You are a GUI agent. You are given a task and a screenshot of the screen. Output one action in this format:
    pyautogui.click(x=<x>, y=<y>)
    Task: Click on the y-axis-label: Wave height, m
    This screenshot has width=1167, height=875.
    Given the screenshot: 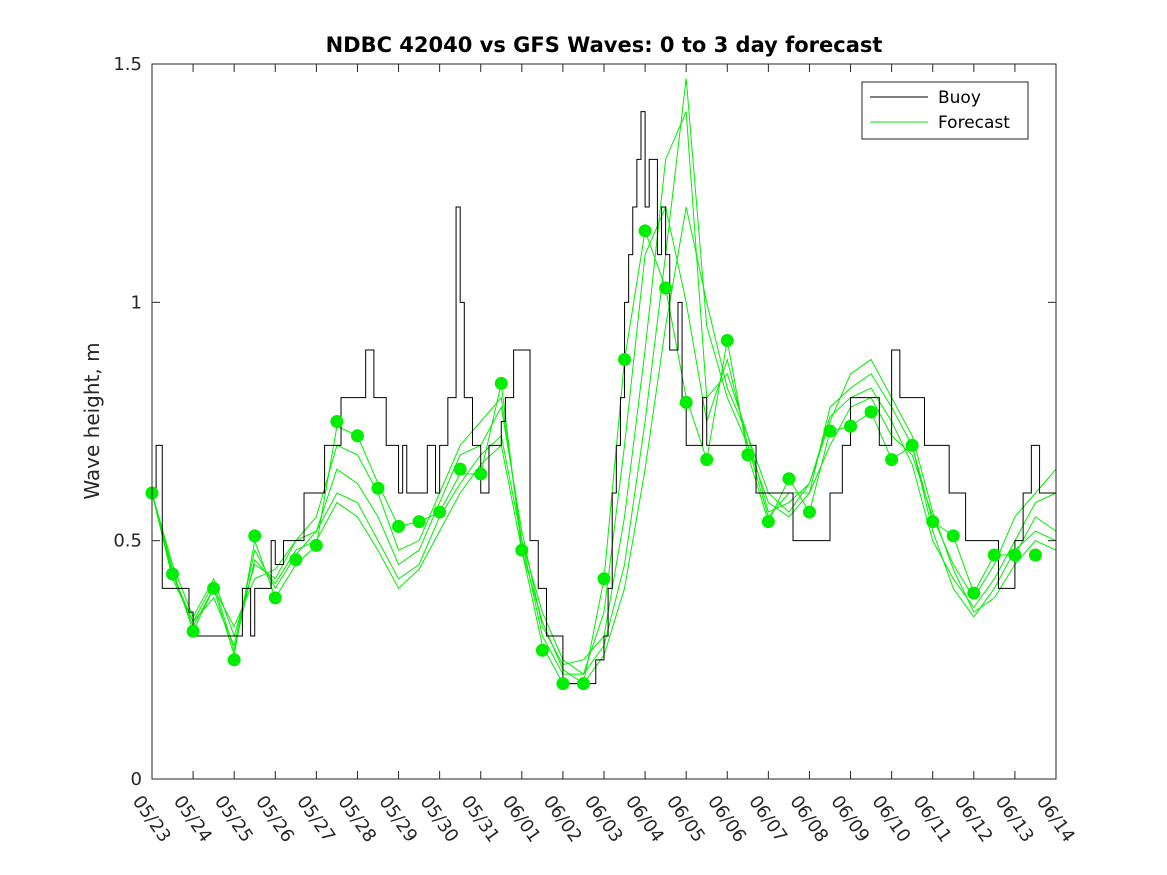 What is the action you would take?
    pyautogui.click(x=92, y=420)
    